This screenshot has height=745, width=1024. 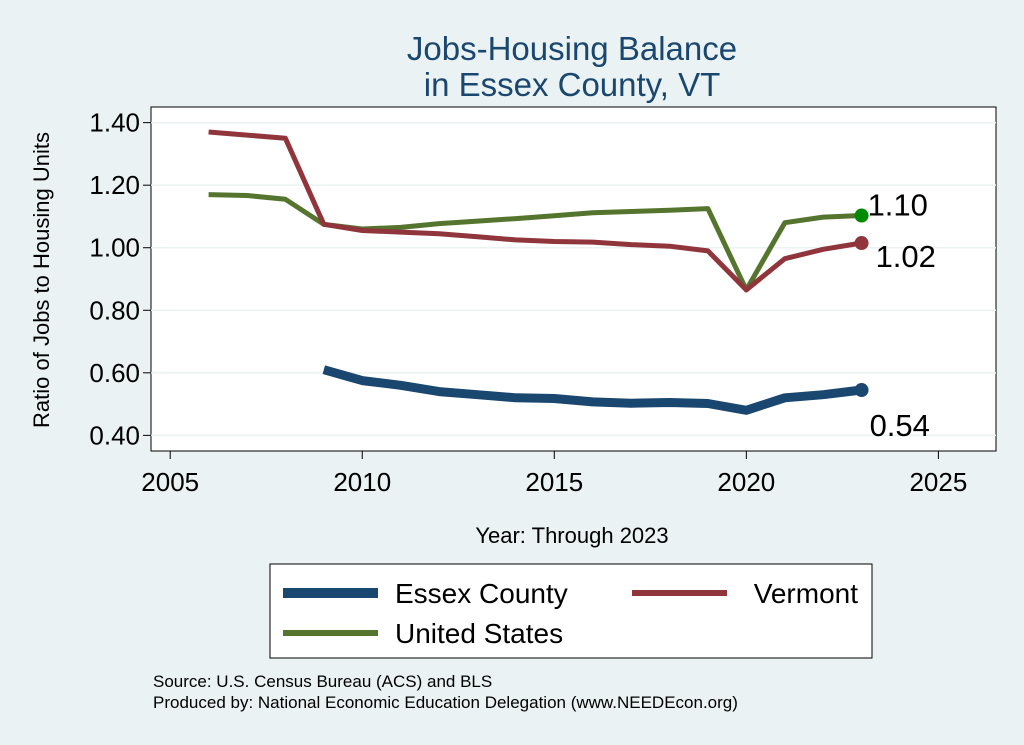 I want to click on end-label-essex-county: 0.54, so click(x=900, y=425).